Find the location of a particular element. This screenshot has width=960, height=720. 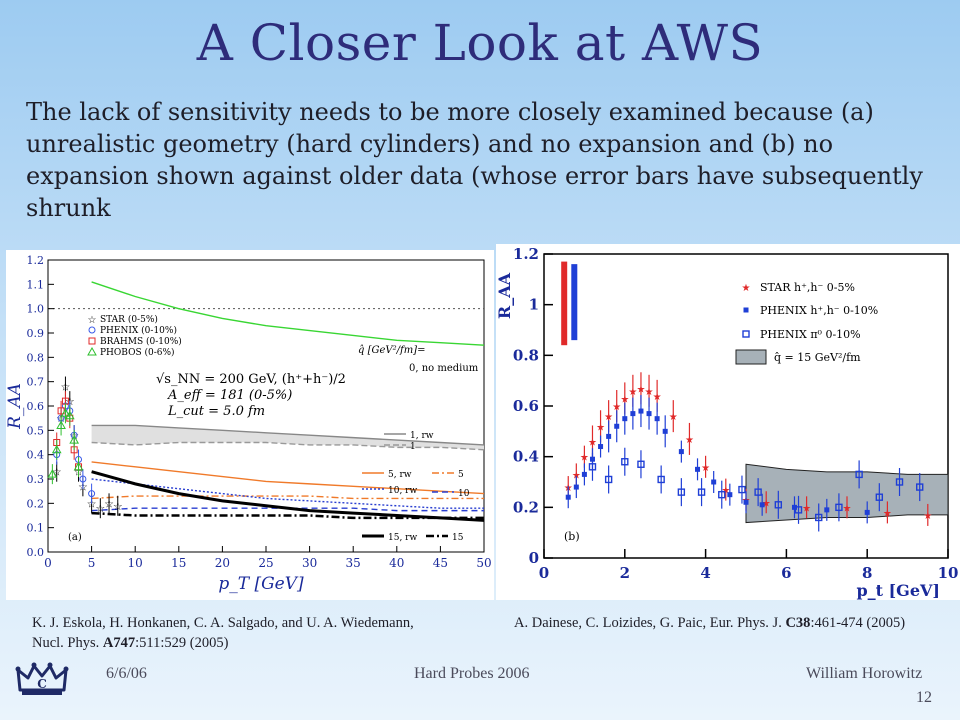

band-q1-a is located at coordinates (287, 437).